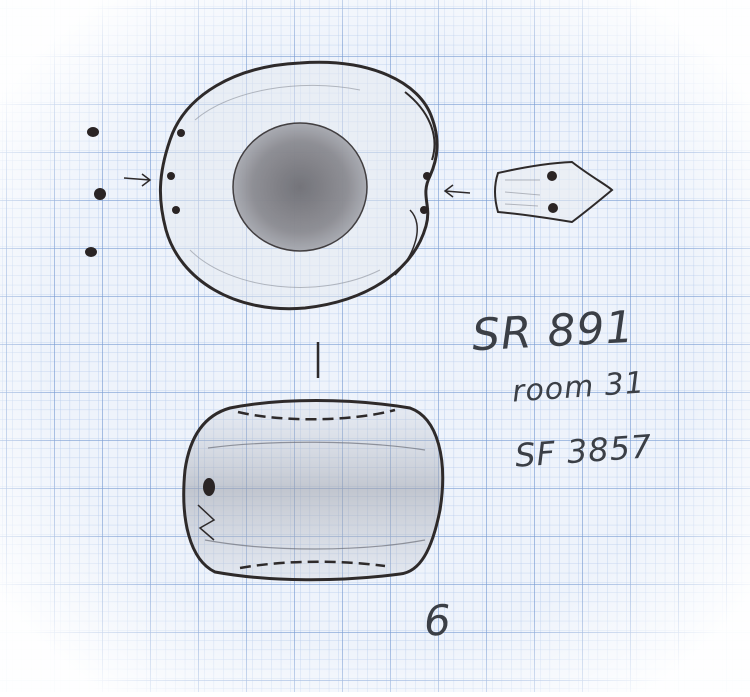 Image resolution: width=750 pixels, height=697 pixels. I want to click on object-number-label: 6, so click(438, 620).